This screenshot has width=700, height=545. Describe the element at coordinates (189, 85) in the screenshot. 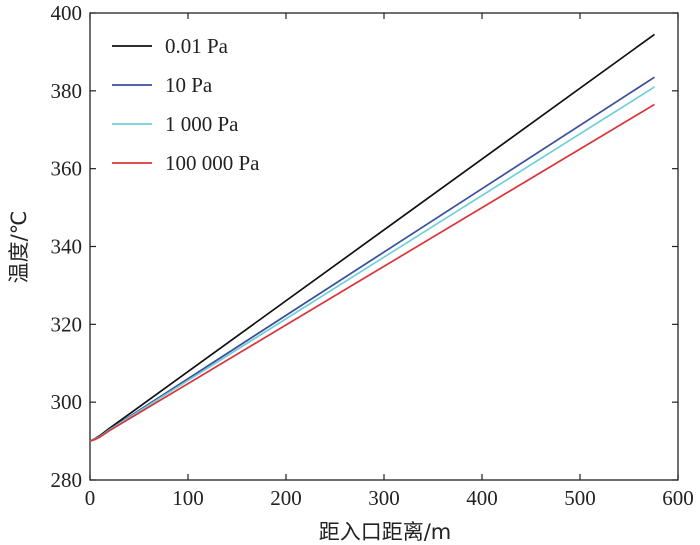

I see `legend-label: 10 Pa` at that location.